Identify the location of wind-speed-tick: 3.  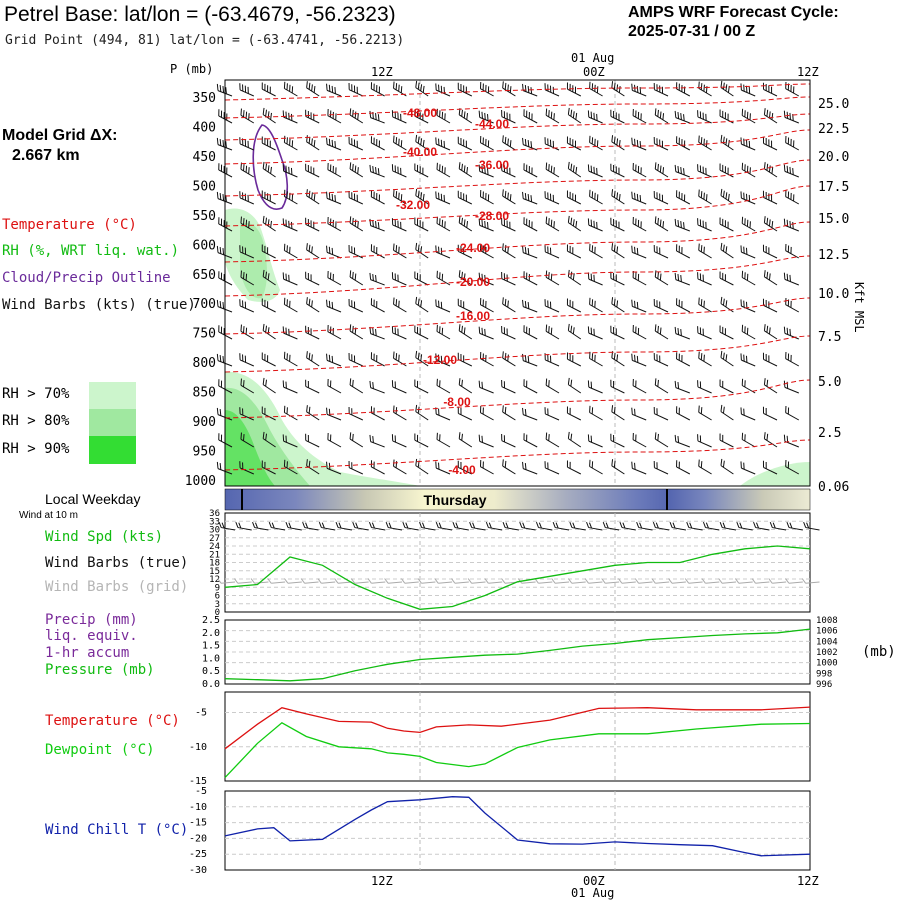
(217, 605).